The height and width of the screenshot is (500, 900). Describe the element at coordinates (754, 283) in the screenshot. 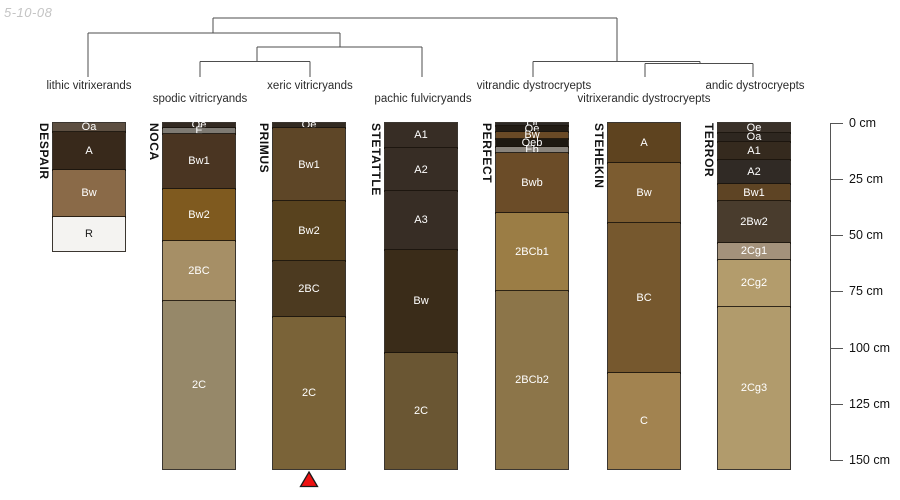

I see `horizon-TERROR-2Cg2` at that location.